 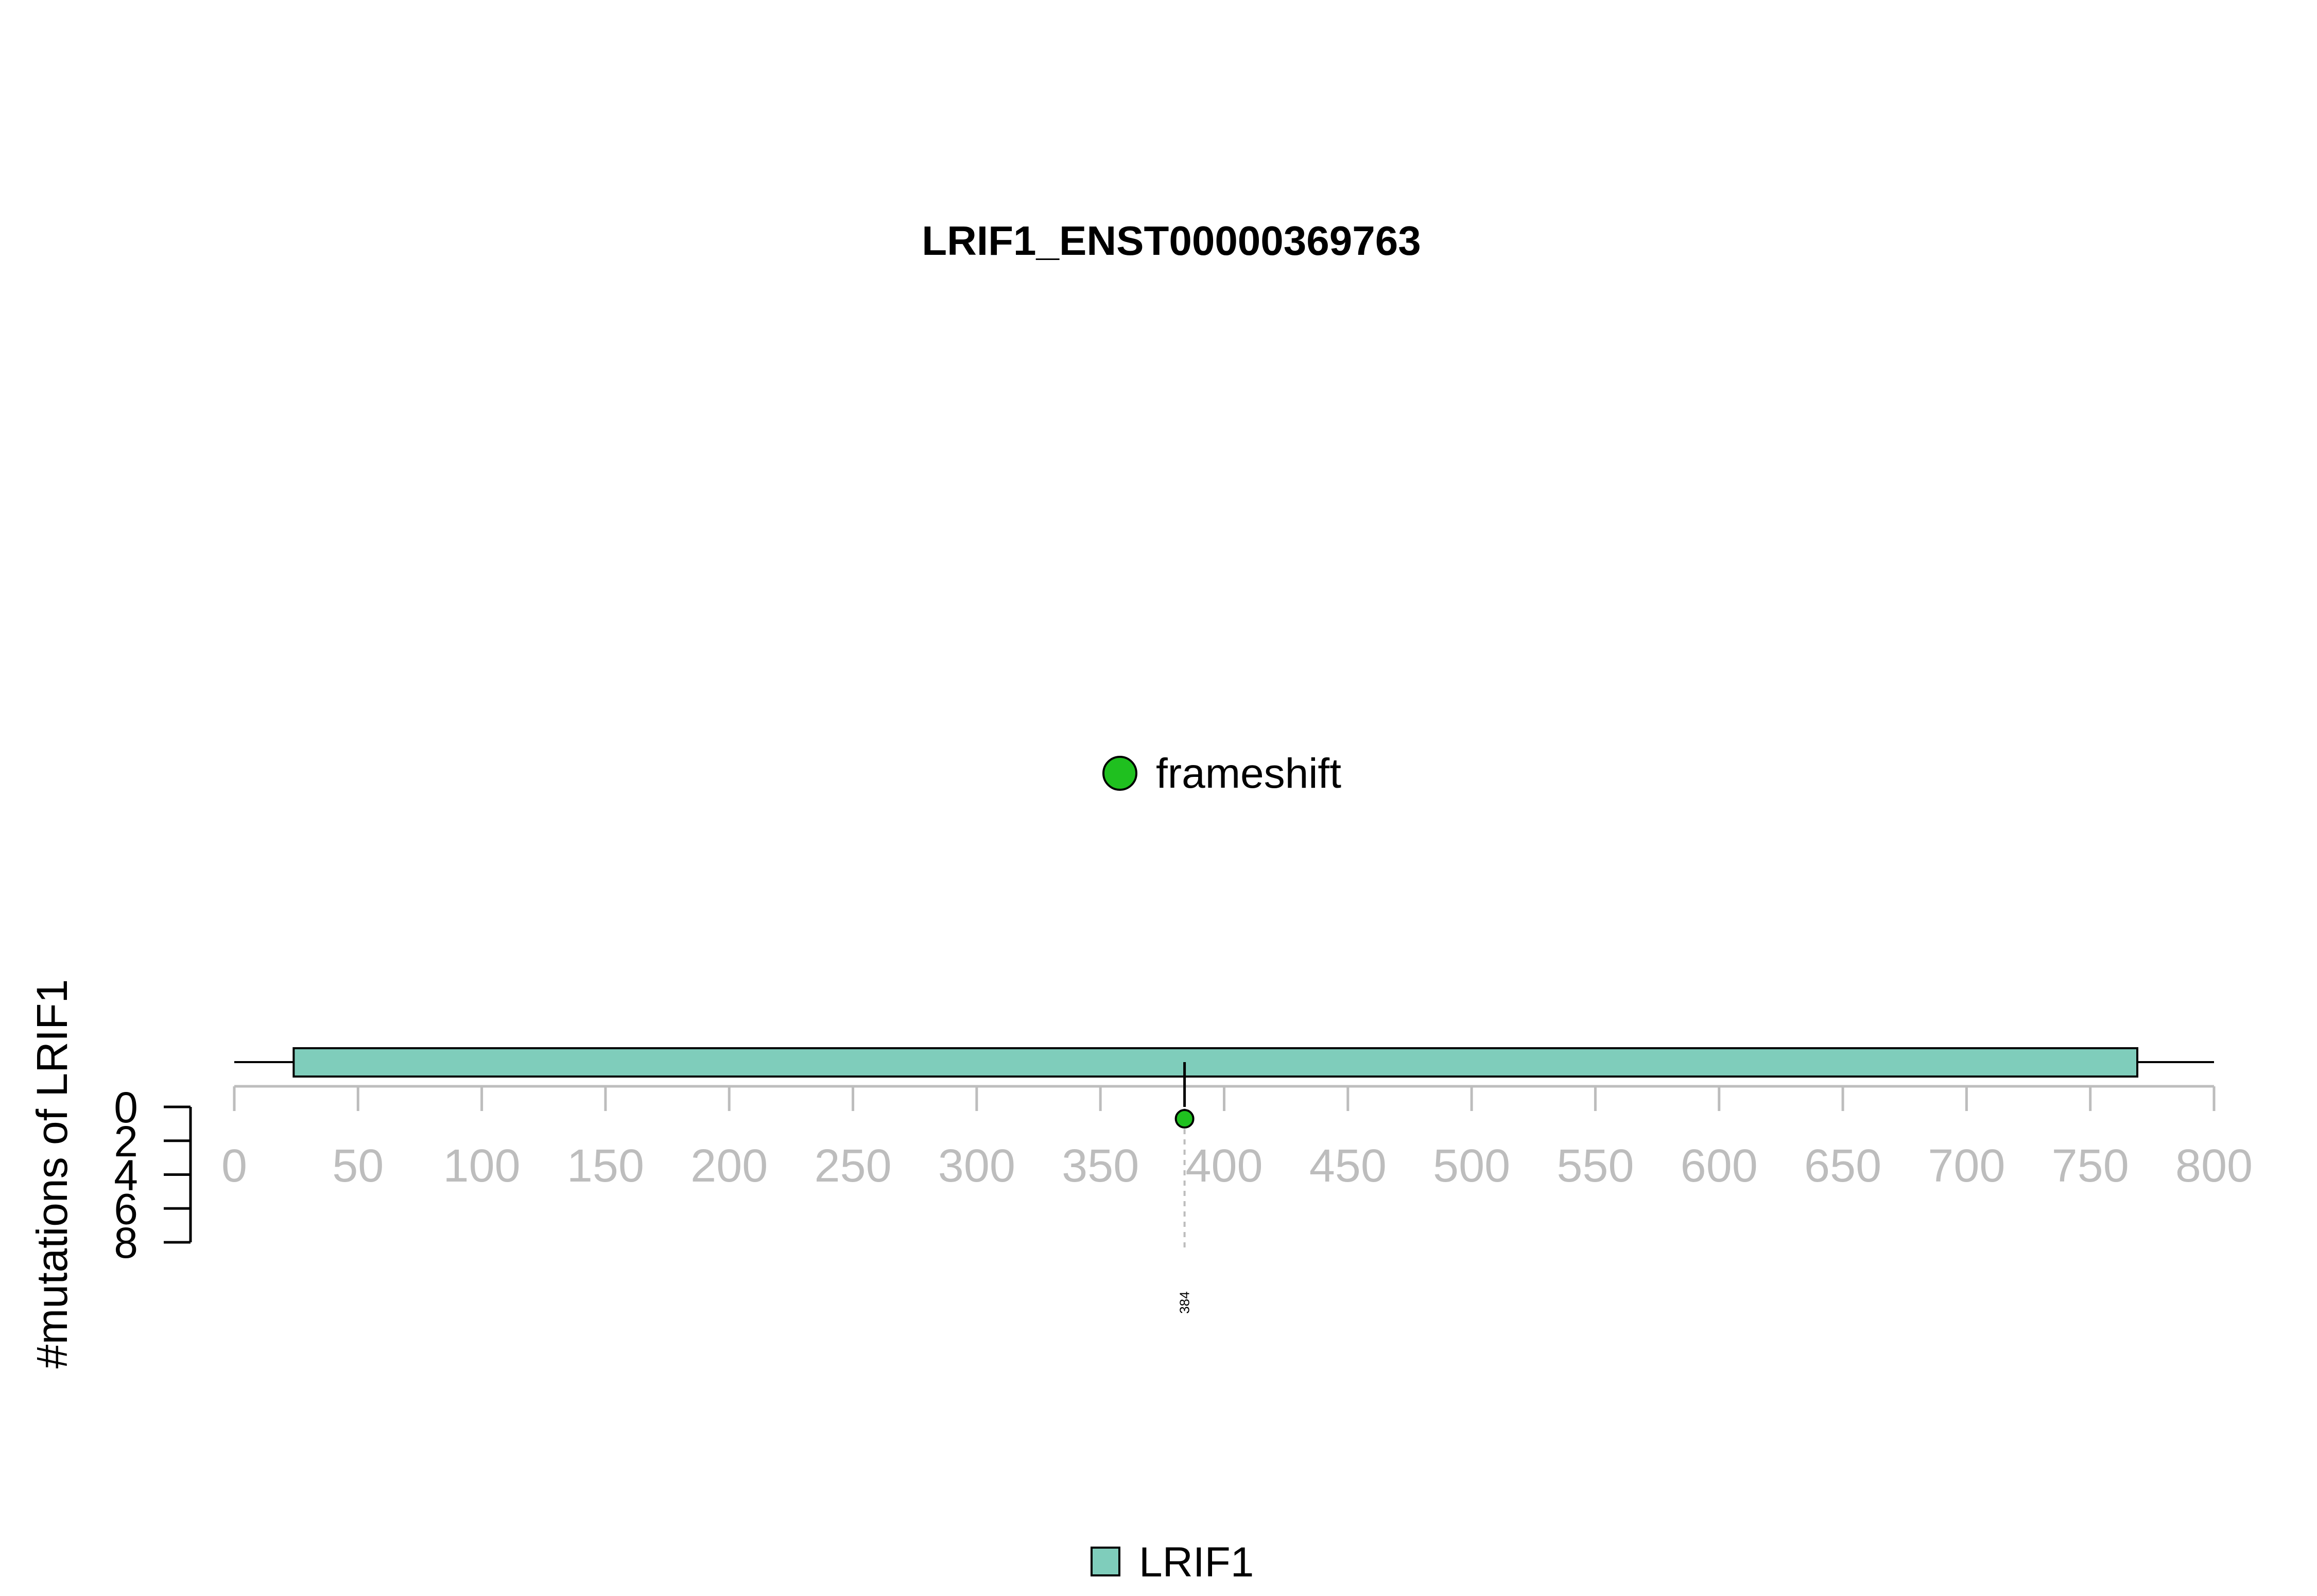 I want to click on domain-lrif1, so click(x=1215, y=1062).